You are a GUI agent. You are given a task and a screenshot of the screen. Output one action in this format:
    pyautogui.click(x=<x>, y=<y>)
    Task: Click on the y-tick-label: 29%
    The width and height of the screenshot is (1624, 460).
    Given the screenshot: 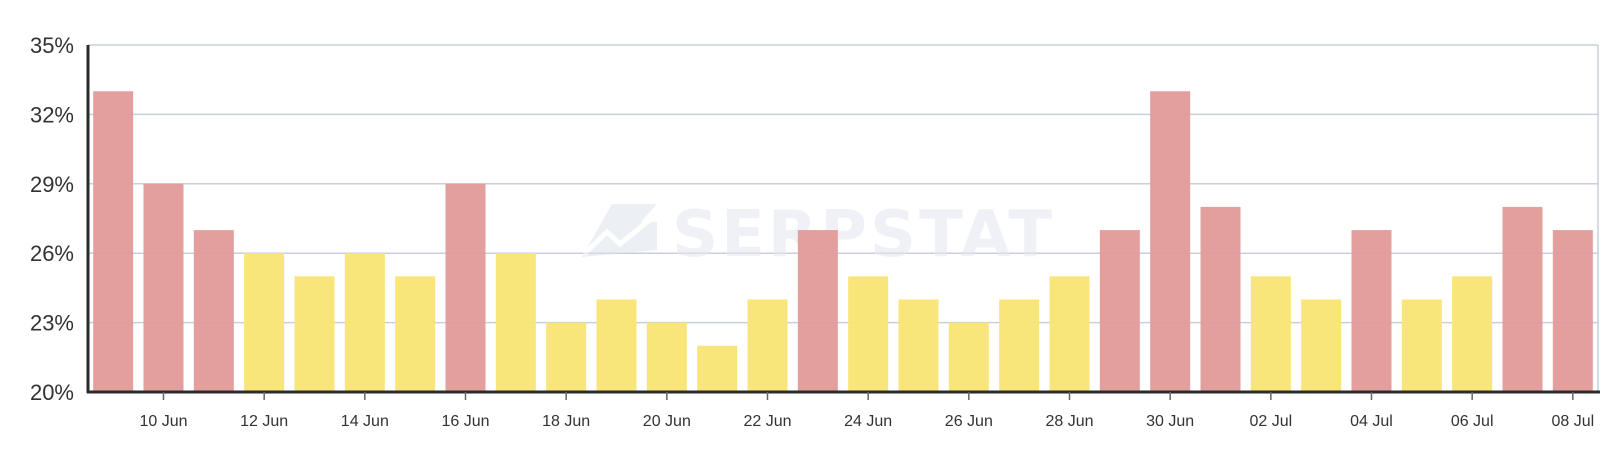 What is the action you would take?
    pyautogui.click(x=52, y=184)
    